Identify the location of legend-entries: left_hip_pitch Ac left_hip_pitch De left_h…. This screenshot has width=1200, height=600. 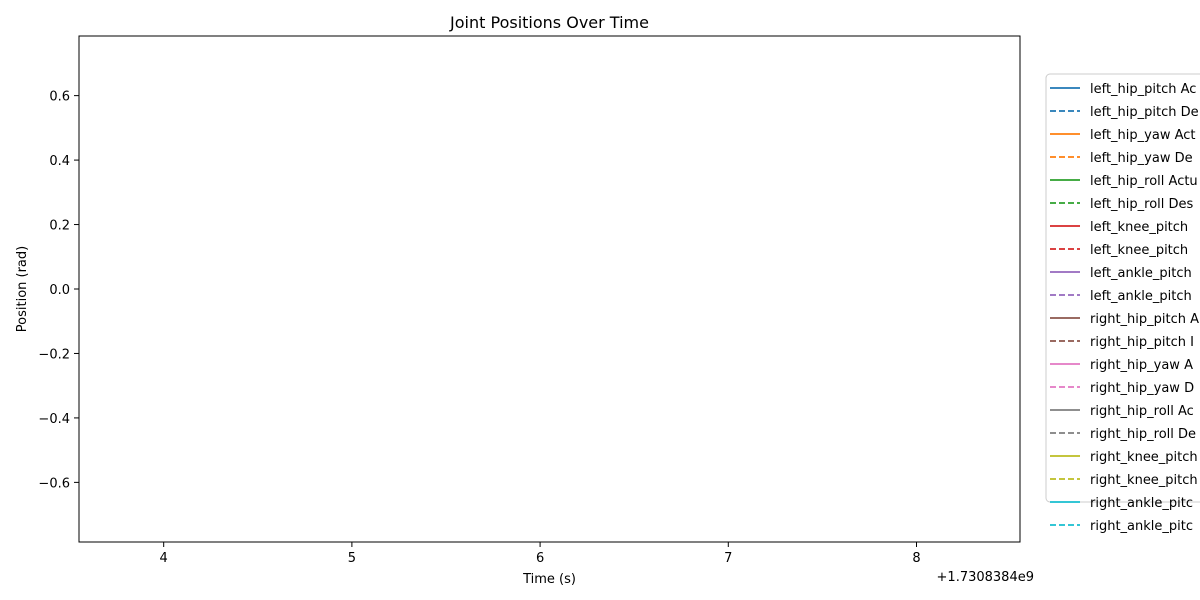
(1124, 308).